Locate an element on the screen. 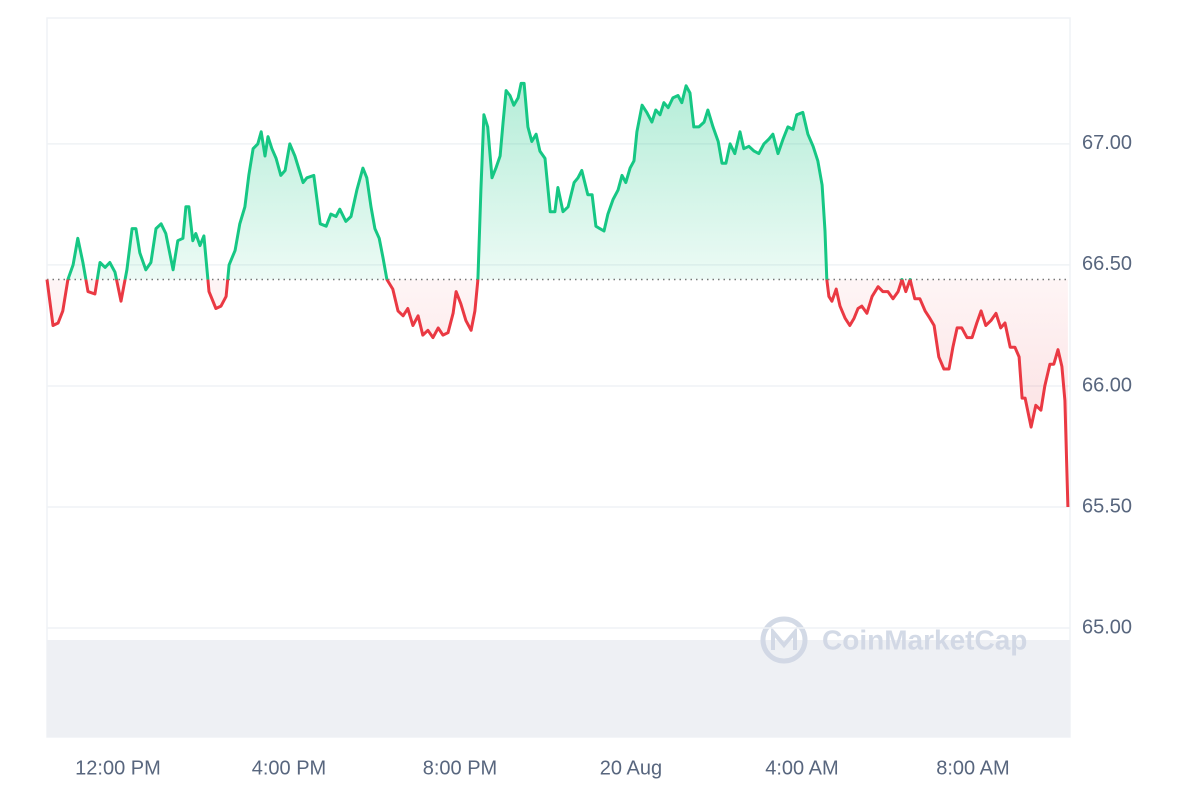 The height and width of the screenshot is (800, 1200). x-tick-label: 20 Aug is located at coordinates (631, 768).